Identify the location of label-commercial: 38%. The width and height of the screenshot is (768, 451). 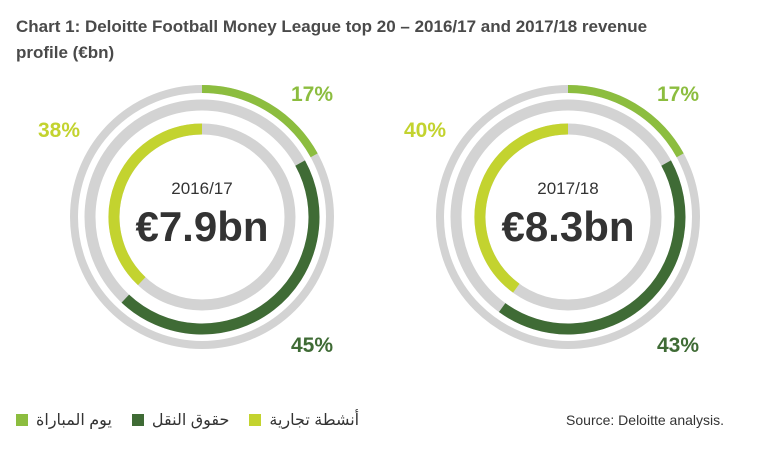
(59, 130).